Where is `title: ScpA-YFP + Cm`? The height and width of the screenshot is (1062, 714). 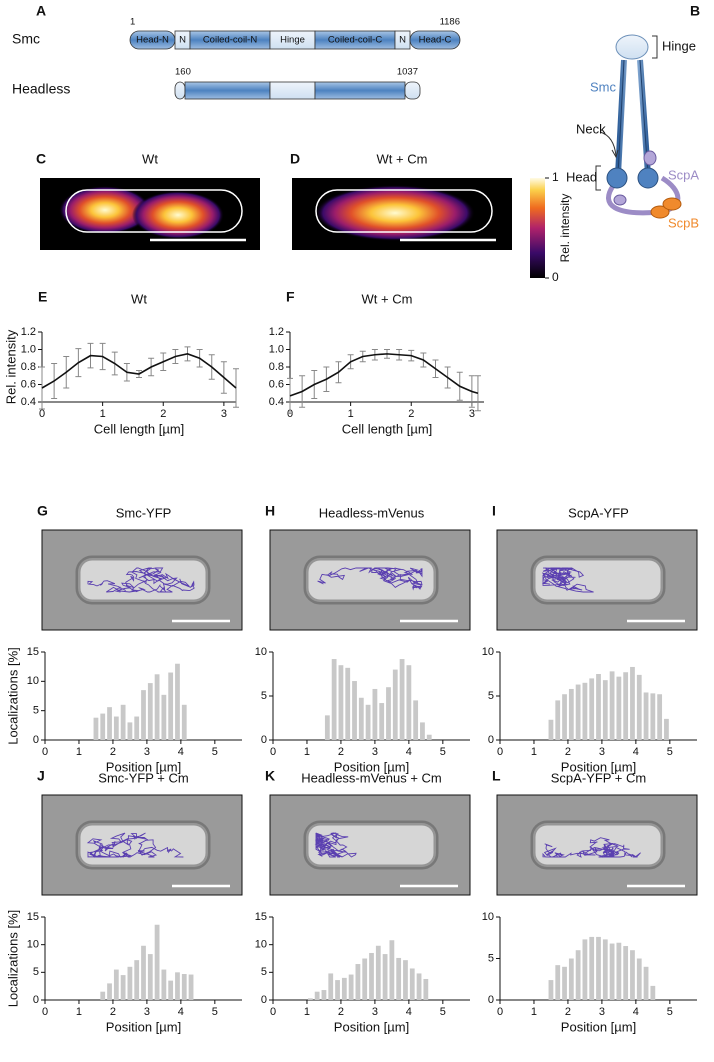
title: ScpA-YFP + Cm is located at coordinates (598, 777).